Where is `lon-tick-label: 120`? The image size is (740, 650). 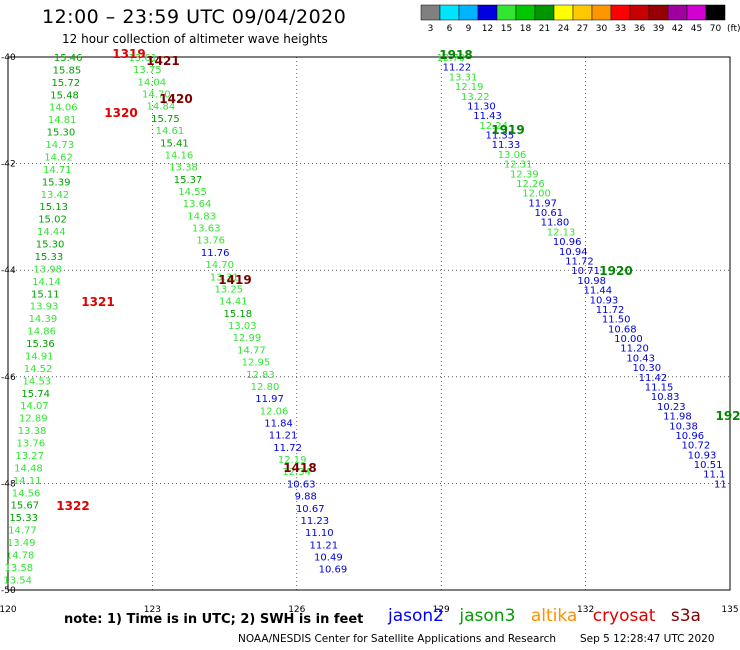 lon-tick-label: 120 is located at coordinates (8, 610).